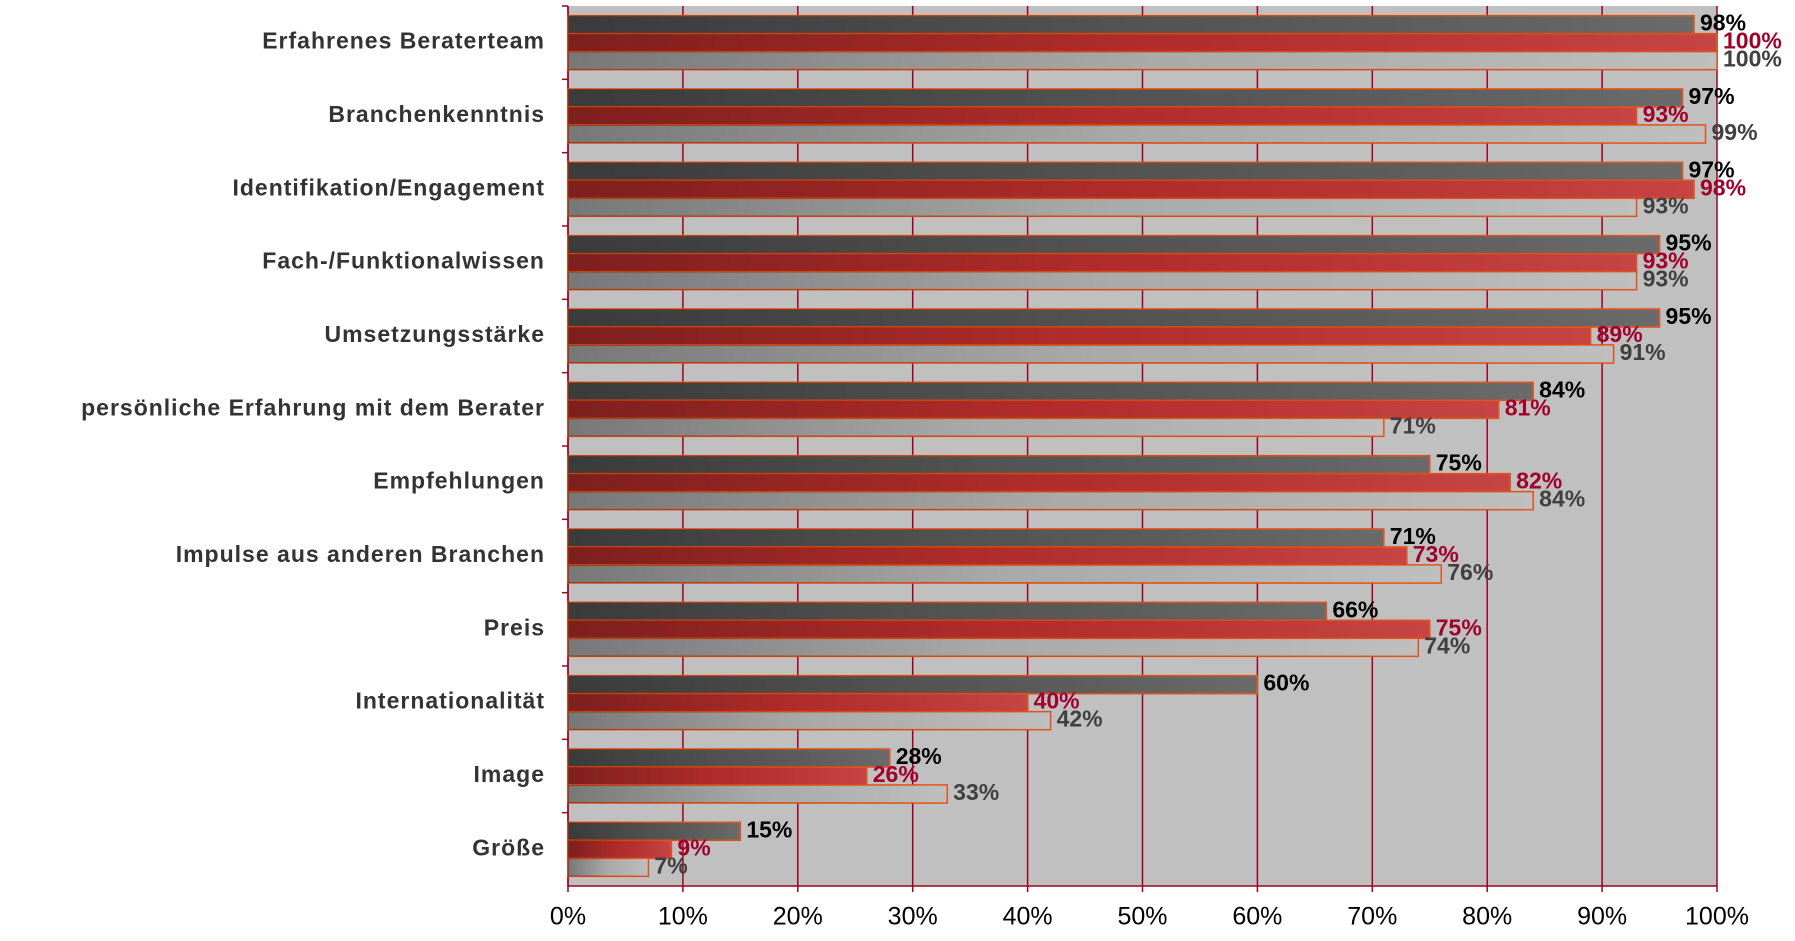 The image size is (1795, 941). Describe the element at coordinates (693, 847) in the screenshot. I see `value-label: 9%` at that location.